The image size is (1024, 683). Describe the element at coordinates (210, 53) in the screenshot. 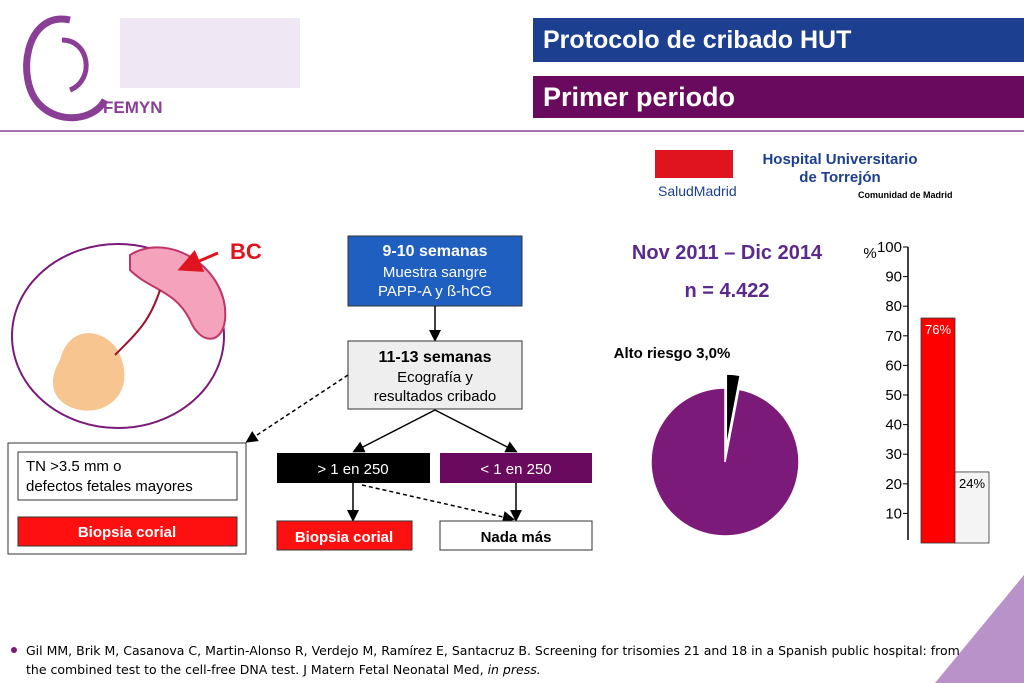

I see `logo-skyline` at that location.